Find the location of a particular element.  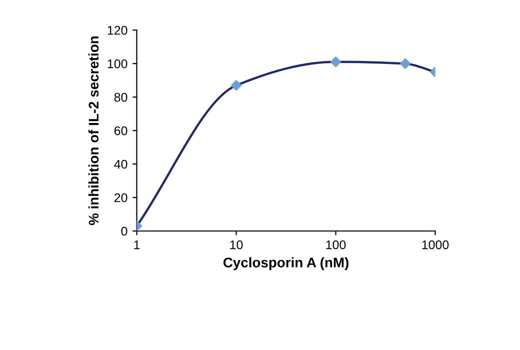

x-tick-label: 1 is located at coordinates (137, 245).